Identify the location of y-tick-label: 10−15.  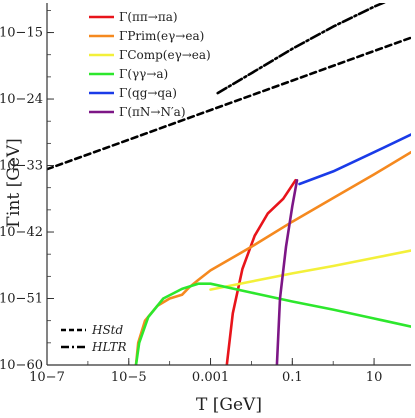
(21, 33).